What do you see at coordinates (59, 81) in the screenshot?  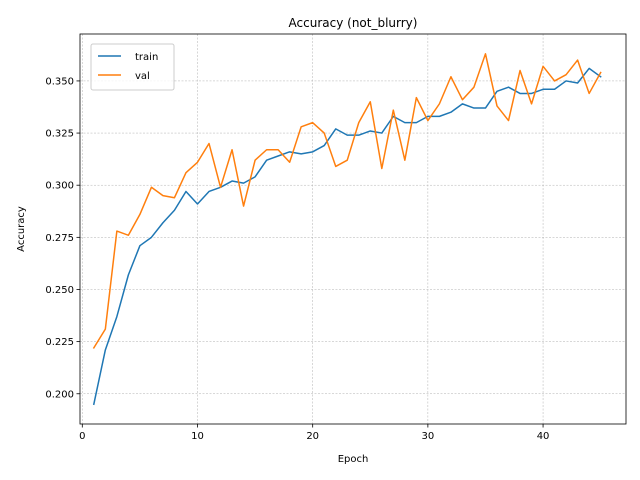 I see `y-tick-label: 0.350` at bounding box center [59, 81].